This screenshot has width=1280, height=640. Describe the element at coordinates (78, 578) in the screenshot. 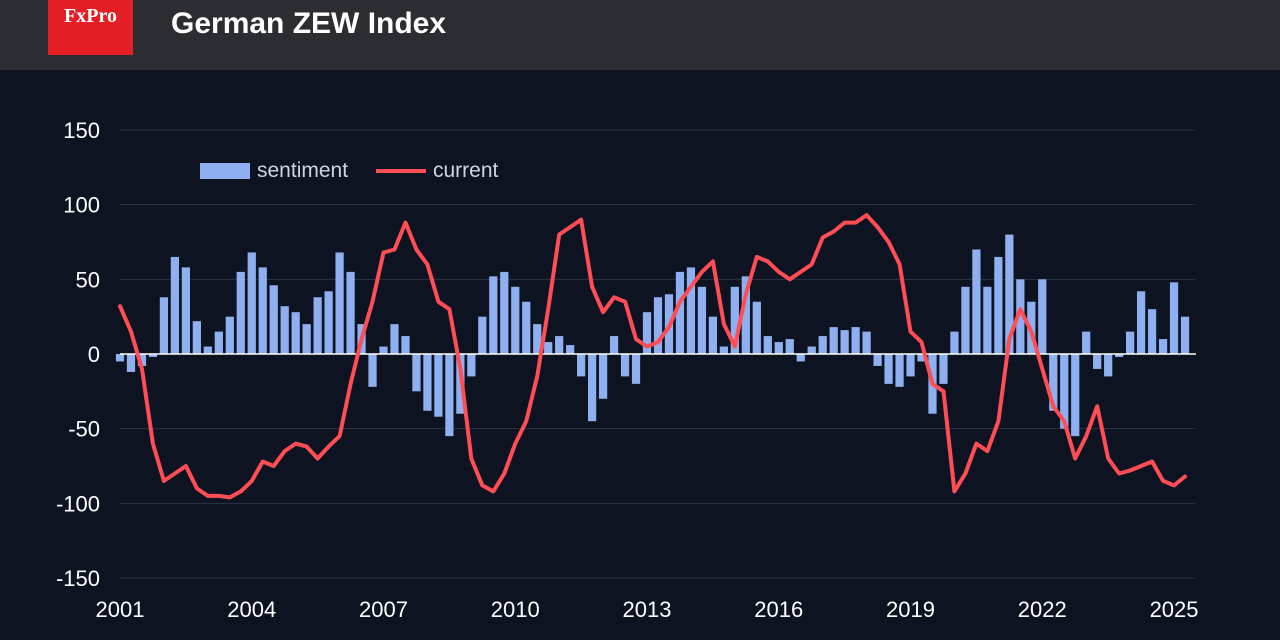

I see `y-tick-label: -150` at that location.